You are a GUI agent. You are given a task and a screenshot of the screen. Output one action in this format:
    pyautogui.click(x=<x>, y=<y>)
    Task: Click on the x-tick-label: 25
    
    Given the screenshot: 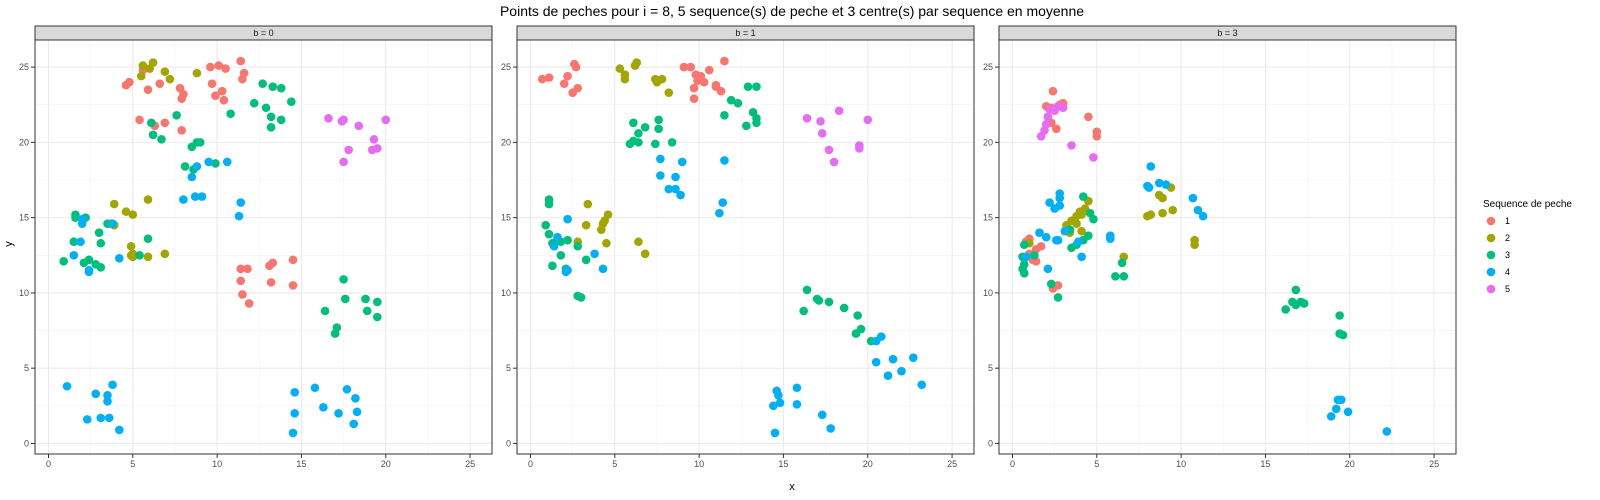 What is the action you would take?
    pyautogui.click(x=470, y=464)
    